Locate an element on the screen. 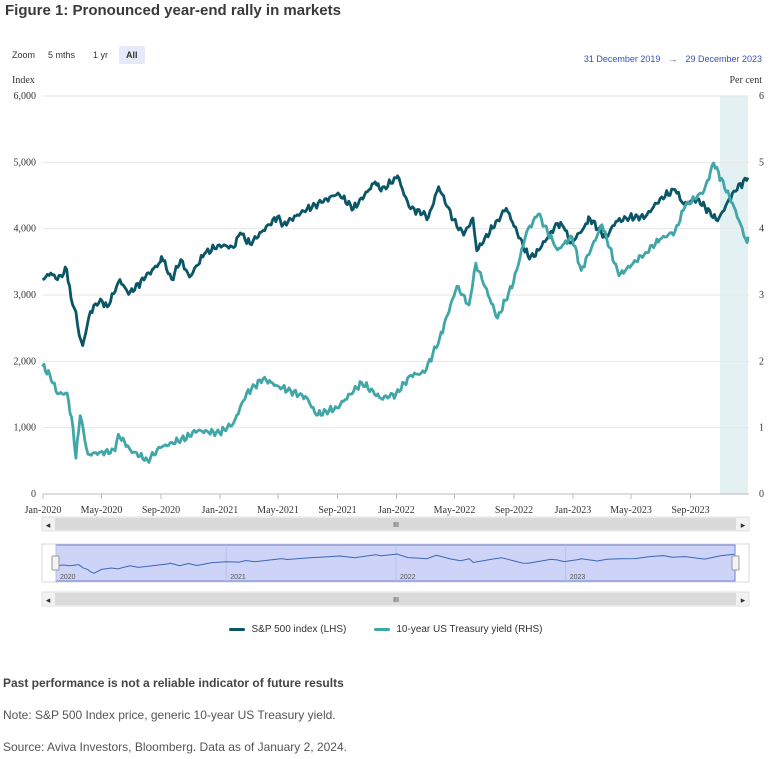 The height and width of the screenshot is (759, 772). y-left-tick-label: 6,000 is located at coordinates (25, 96).